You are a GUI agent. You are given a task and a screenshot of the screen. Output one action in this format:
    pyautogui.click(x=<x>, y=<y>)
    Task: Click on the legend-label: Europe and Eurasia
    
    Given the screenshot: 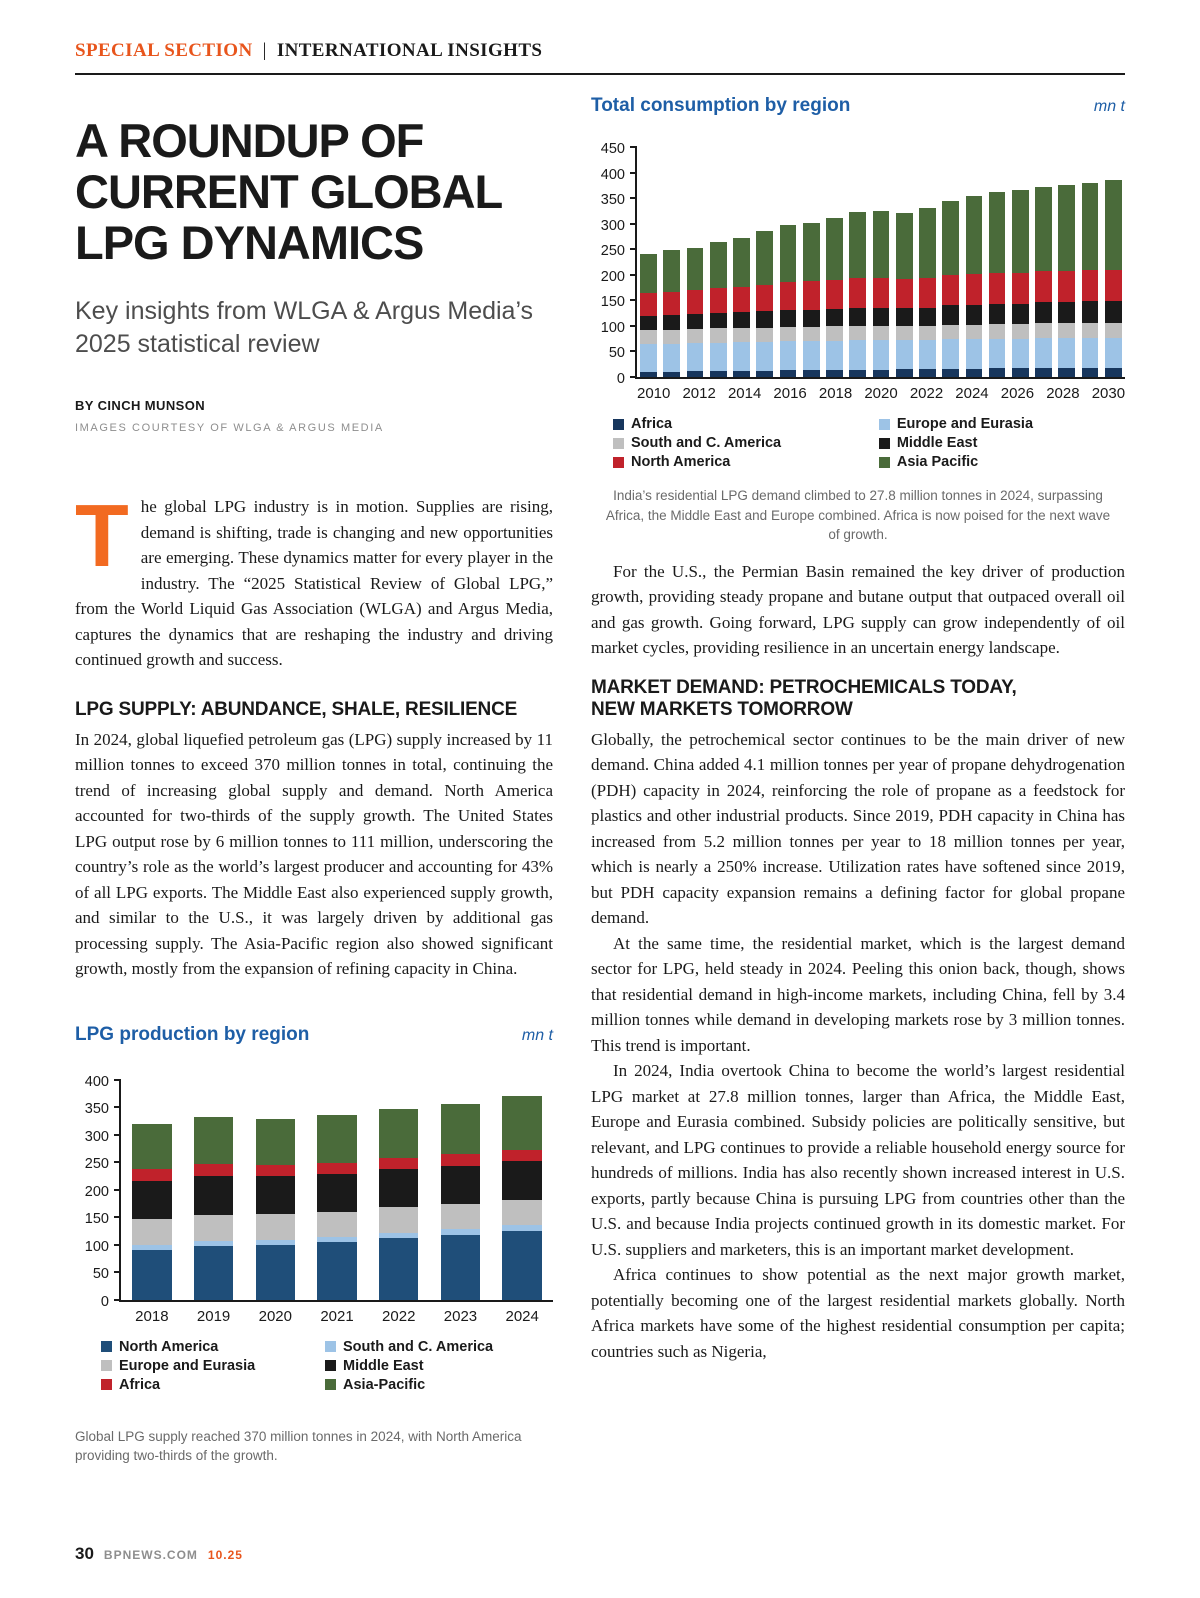 What is the action you would take?
    pyautogui.click(x=965, y=424)
    